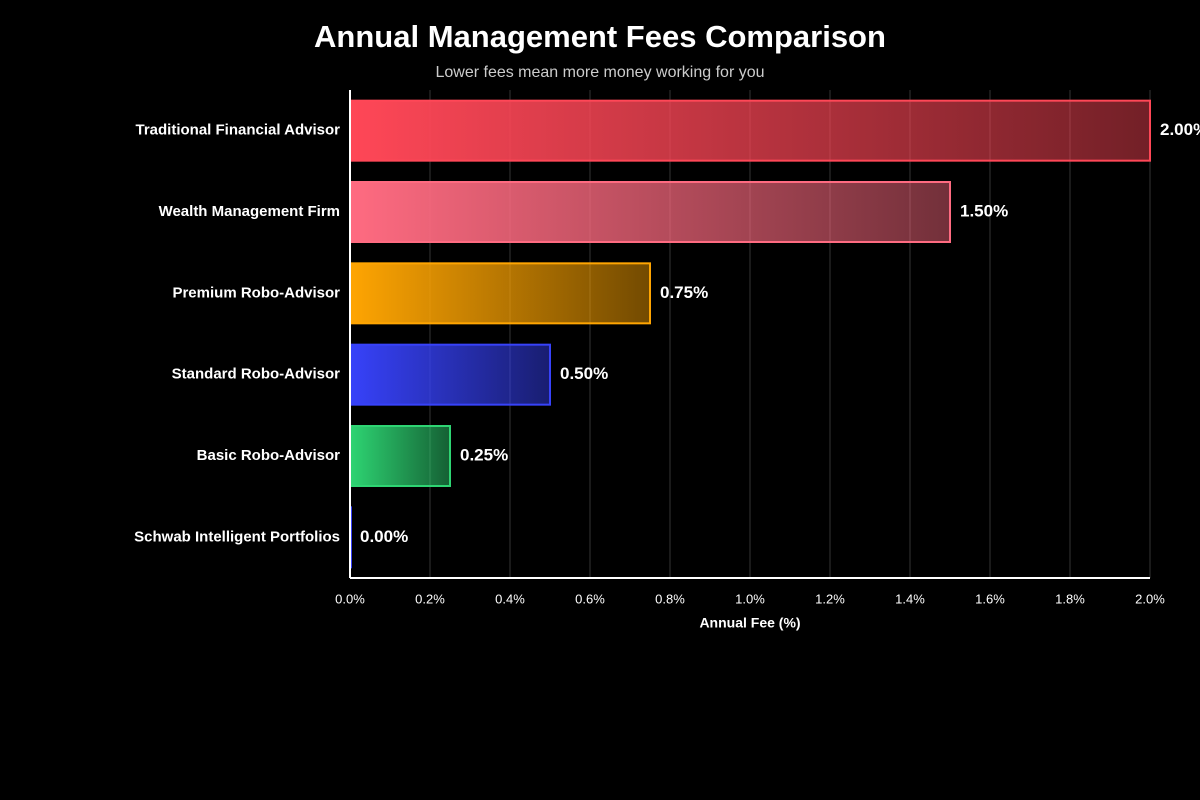 This screenshot has width=1200, height=800. Describe the element at coordinates (256, 374) in the screenshot. I see `y-tick-label: Standard Robo-Advisor` at that location.